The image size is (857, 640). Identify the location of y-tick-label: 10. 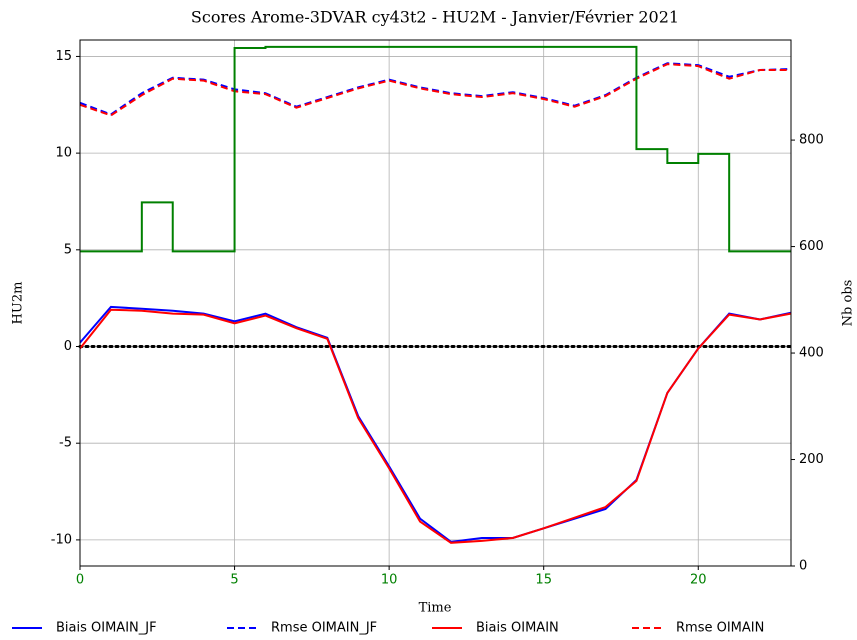
(63, 153).